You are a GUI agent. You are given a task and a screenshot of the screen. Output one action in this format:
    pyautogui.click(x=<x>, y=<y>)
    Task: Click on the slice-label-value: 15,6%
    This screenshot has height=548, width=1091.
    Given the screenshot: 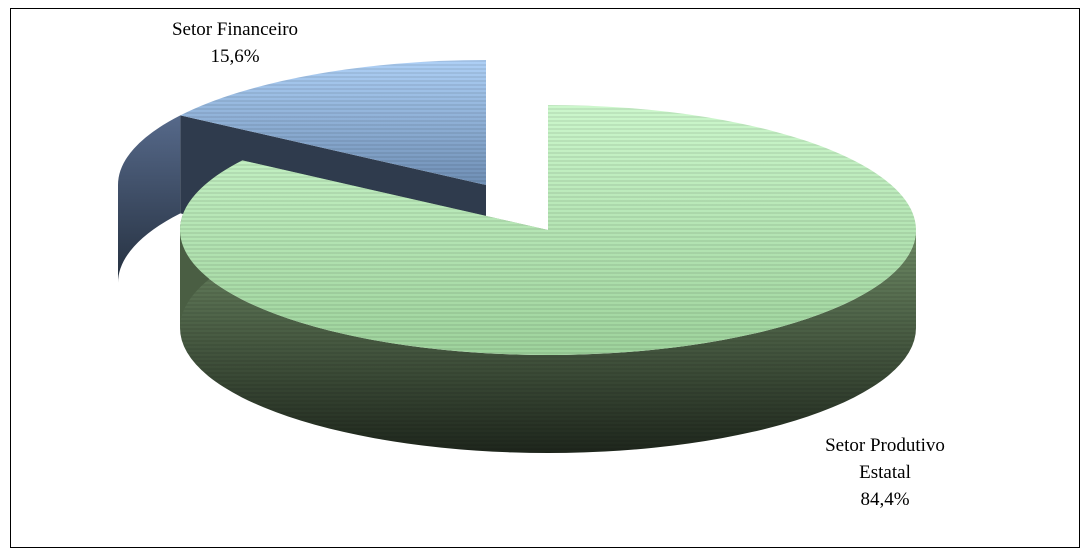 What is the action you would take?
    pyautogui.click(x=235, y=56)
    